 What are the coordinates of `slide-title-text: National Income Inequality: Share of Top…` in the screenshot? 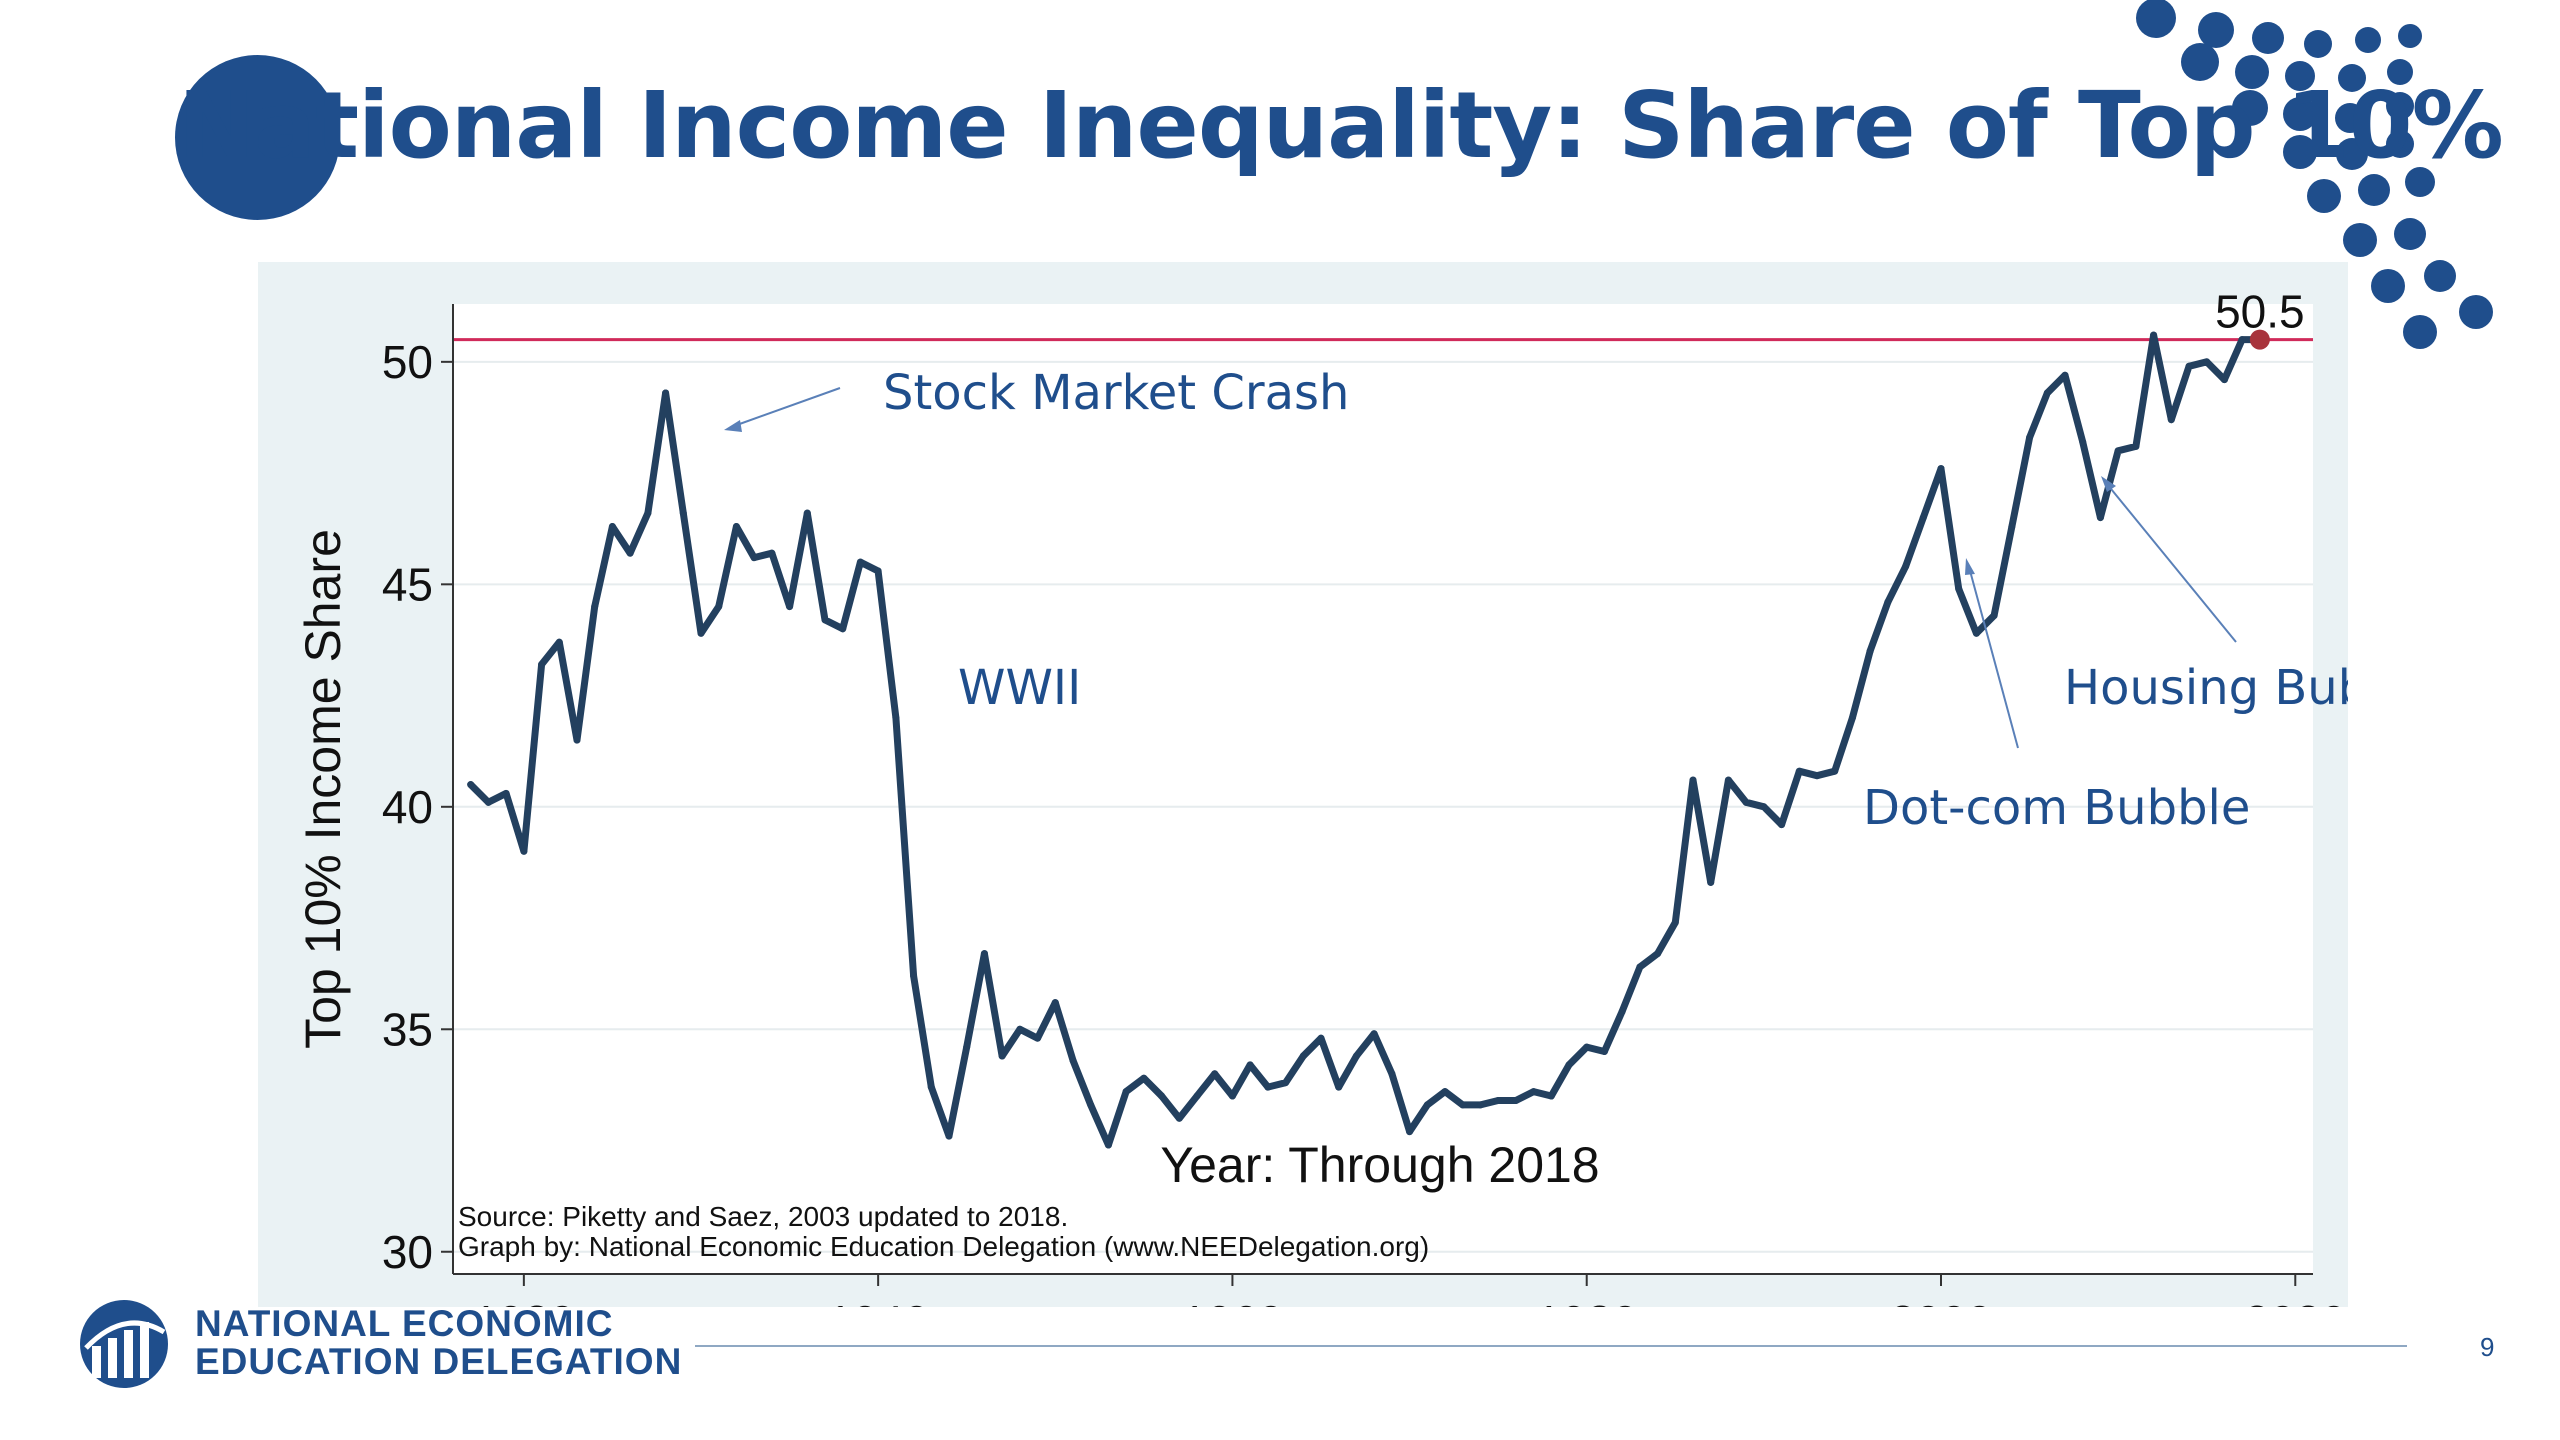 It's located at (1341, 125).